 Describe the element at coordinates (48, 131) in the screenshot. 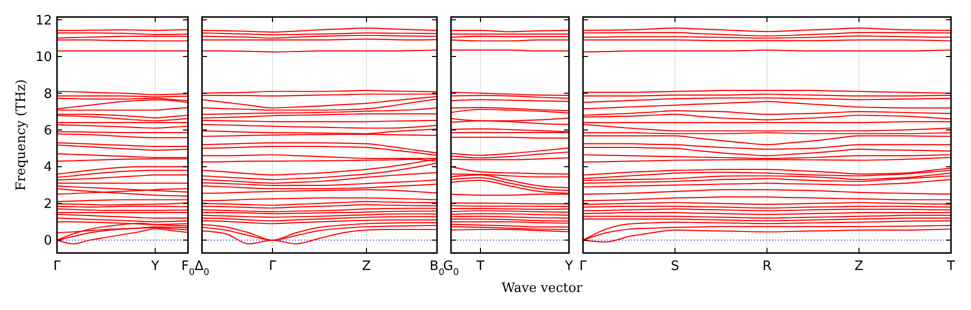

I see `y-tick-label: 6` at that location.